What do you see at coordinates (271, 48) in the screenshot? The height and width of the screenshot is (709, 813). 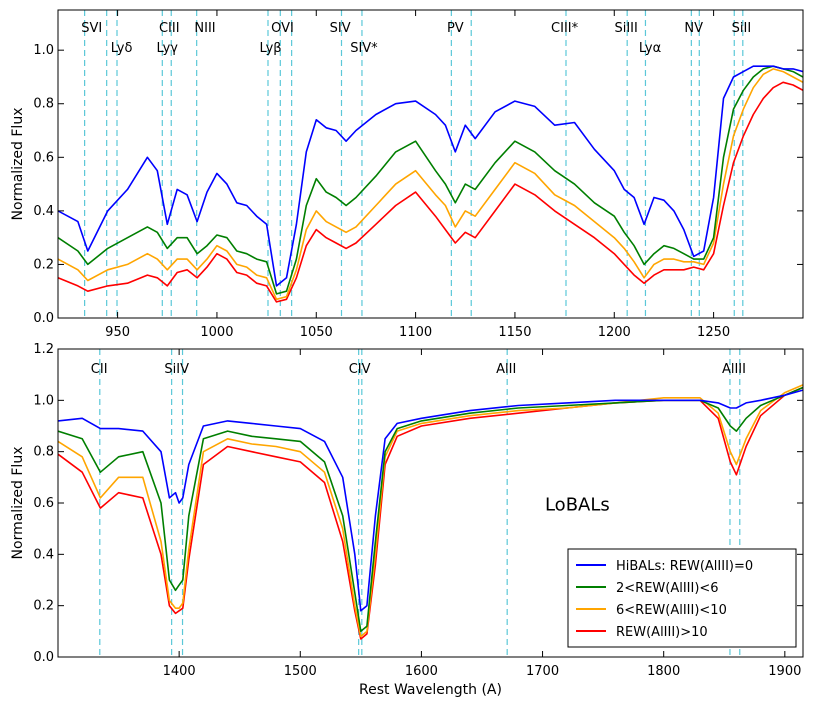 I see `line-label: Lyβ` at bounding box center [271, 48].